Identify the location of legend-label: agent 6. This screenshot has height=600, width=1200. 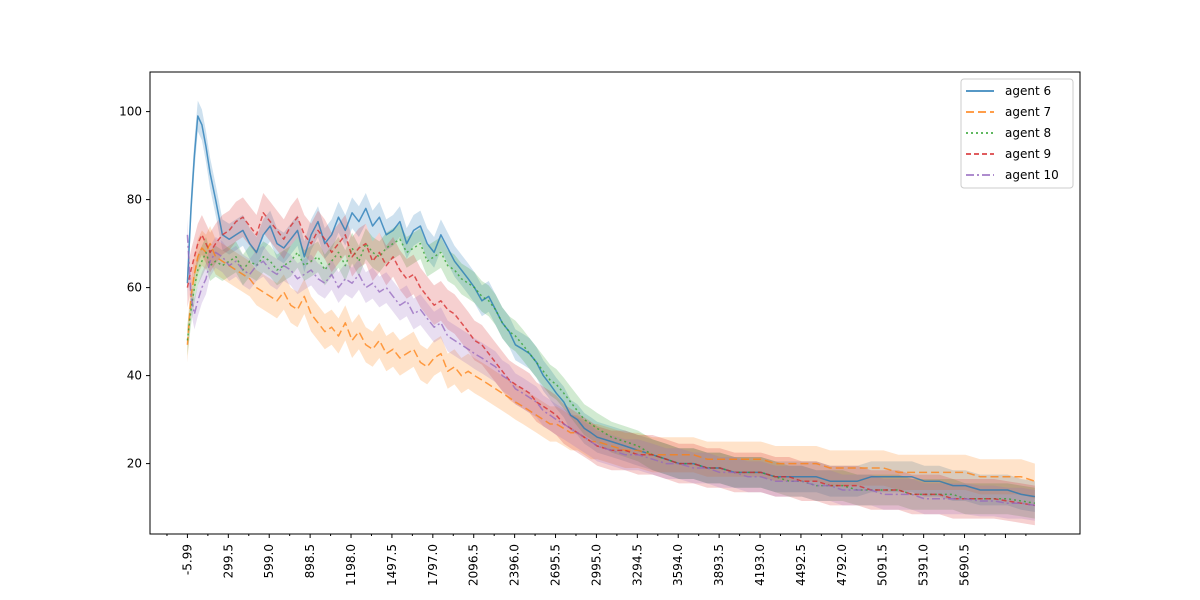
(1028, 91).